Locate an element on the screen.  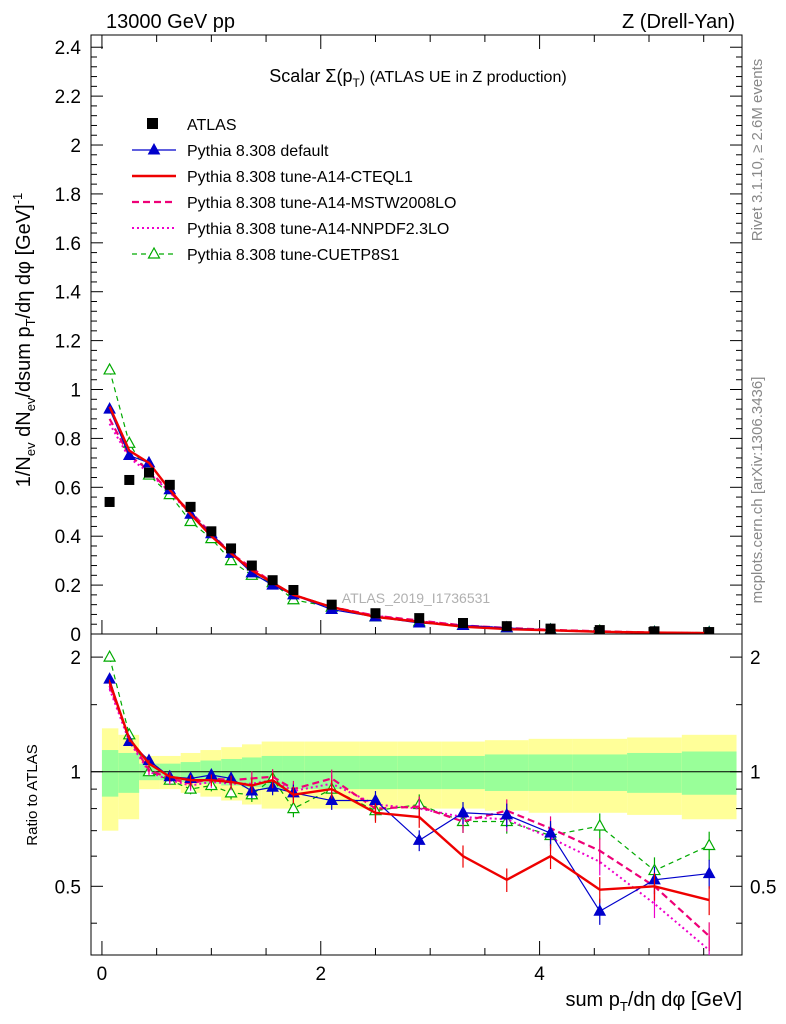
y-tick-label-top: 2.2 is located at coordinates (68, 97).